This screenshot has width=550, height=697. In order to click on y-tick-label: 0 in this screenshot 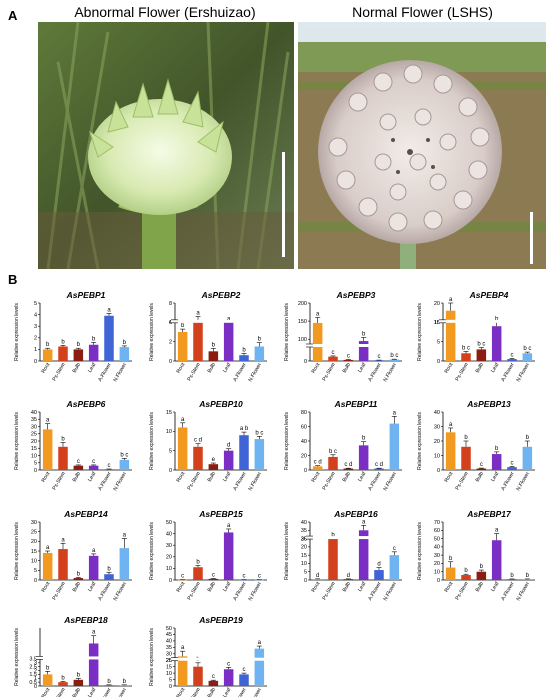, I will do `click(305, 471)`.